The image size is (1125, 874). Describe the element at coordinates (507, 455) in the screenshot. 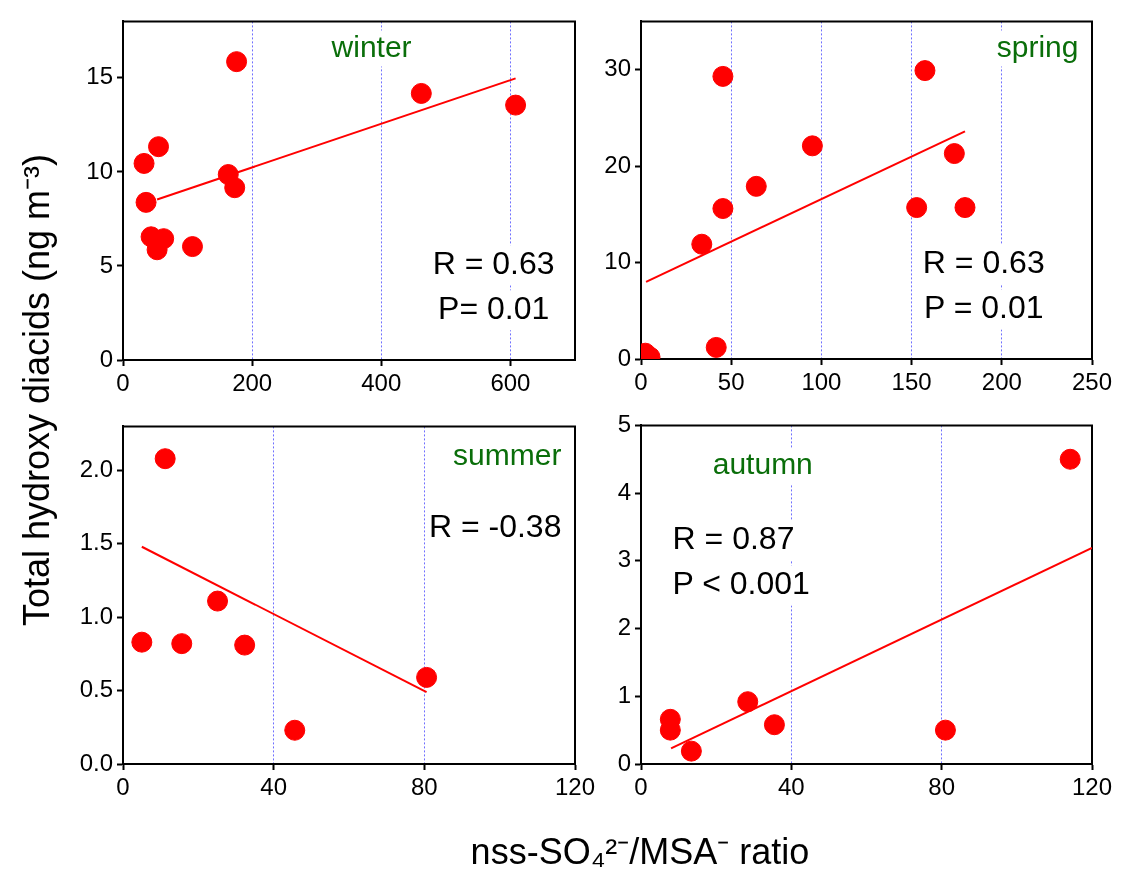

I see `chart-title: summer` at that location.